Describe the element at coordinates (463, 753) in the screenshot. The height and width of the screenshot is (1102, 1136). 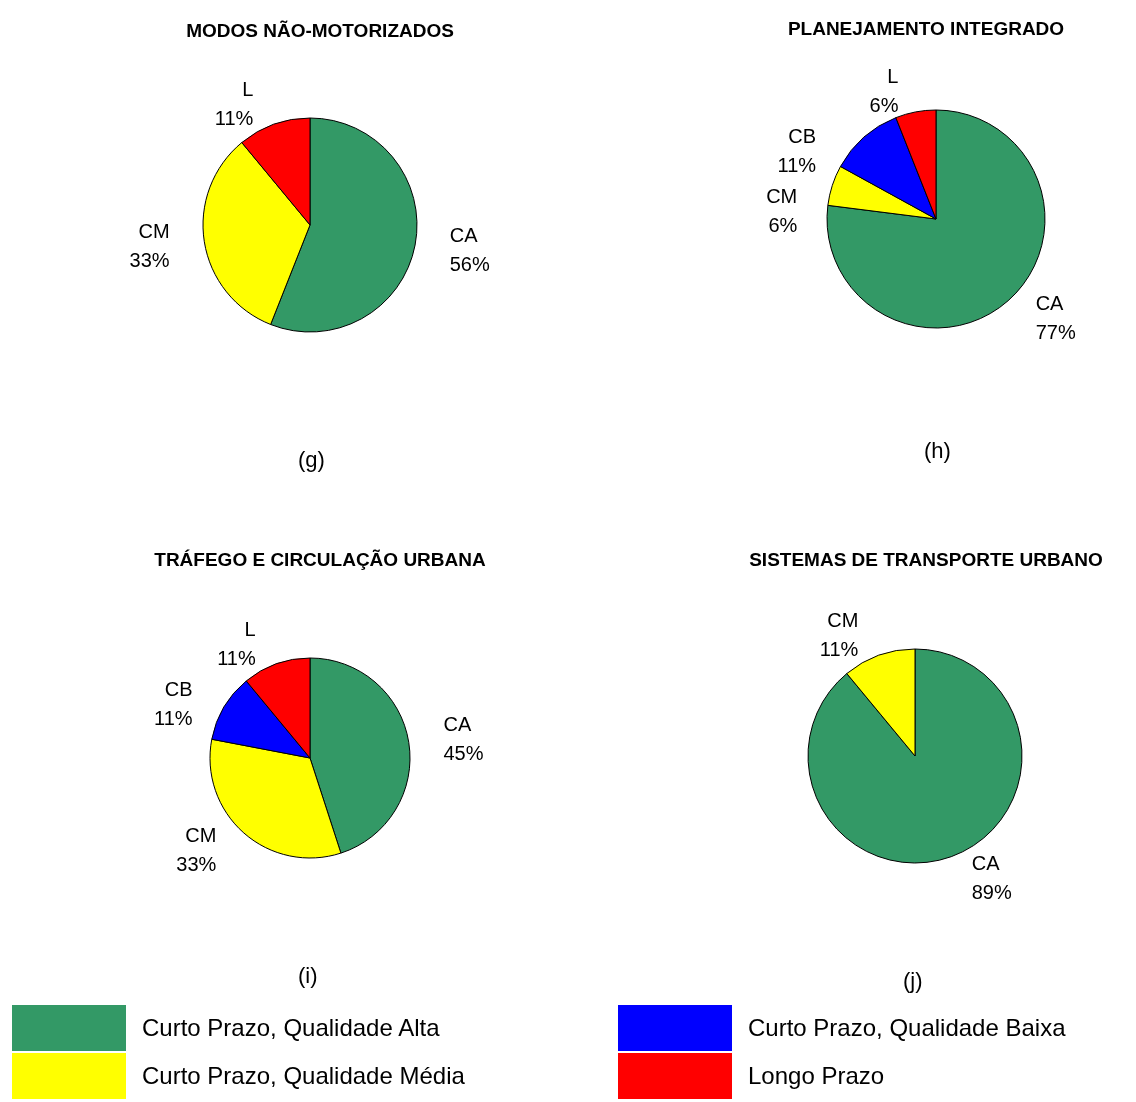
I see `data-label: 45%` at that location.